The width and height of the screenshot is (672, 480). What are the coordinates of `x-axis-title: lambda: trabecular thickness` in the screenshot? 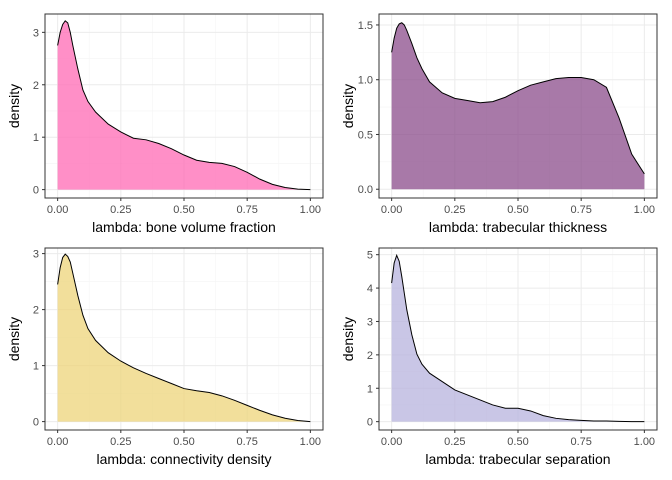 It's located at (518, 227).